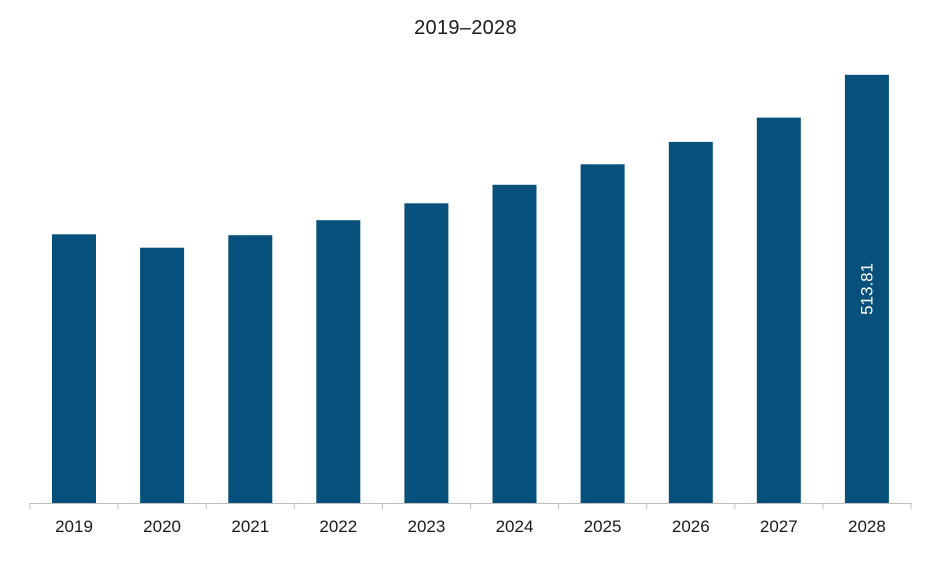 Image resolution: width=931 pixels, height=564 pixels. I want to click on bar-2021, so click(250, 369).